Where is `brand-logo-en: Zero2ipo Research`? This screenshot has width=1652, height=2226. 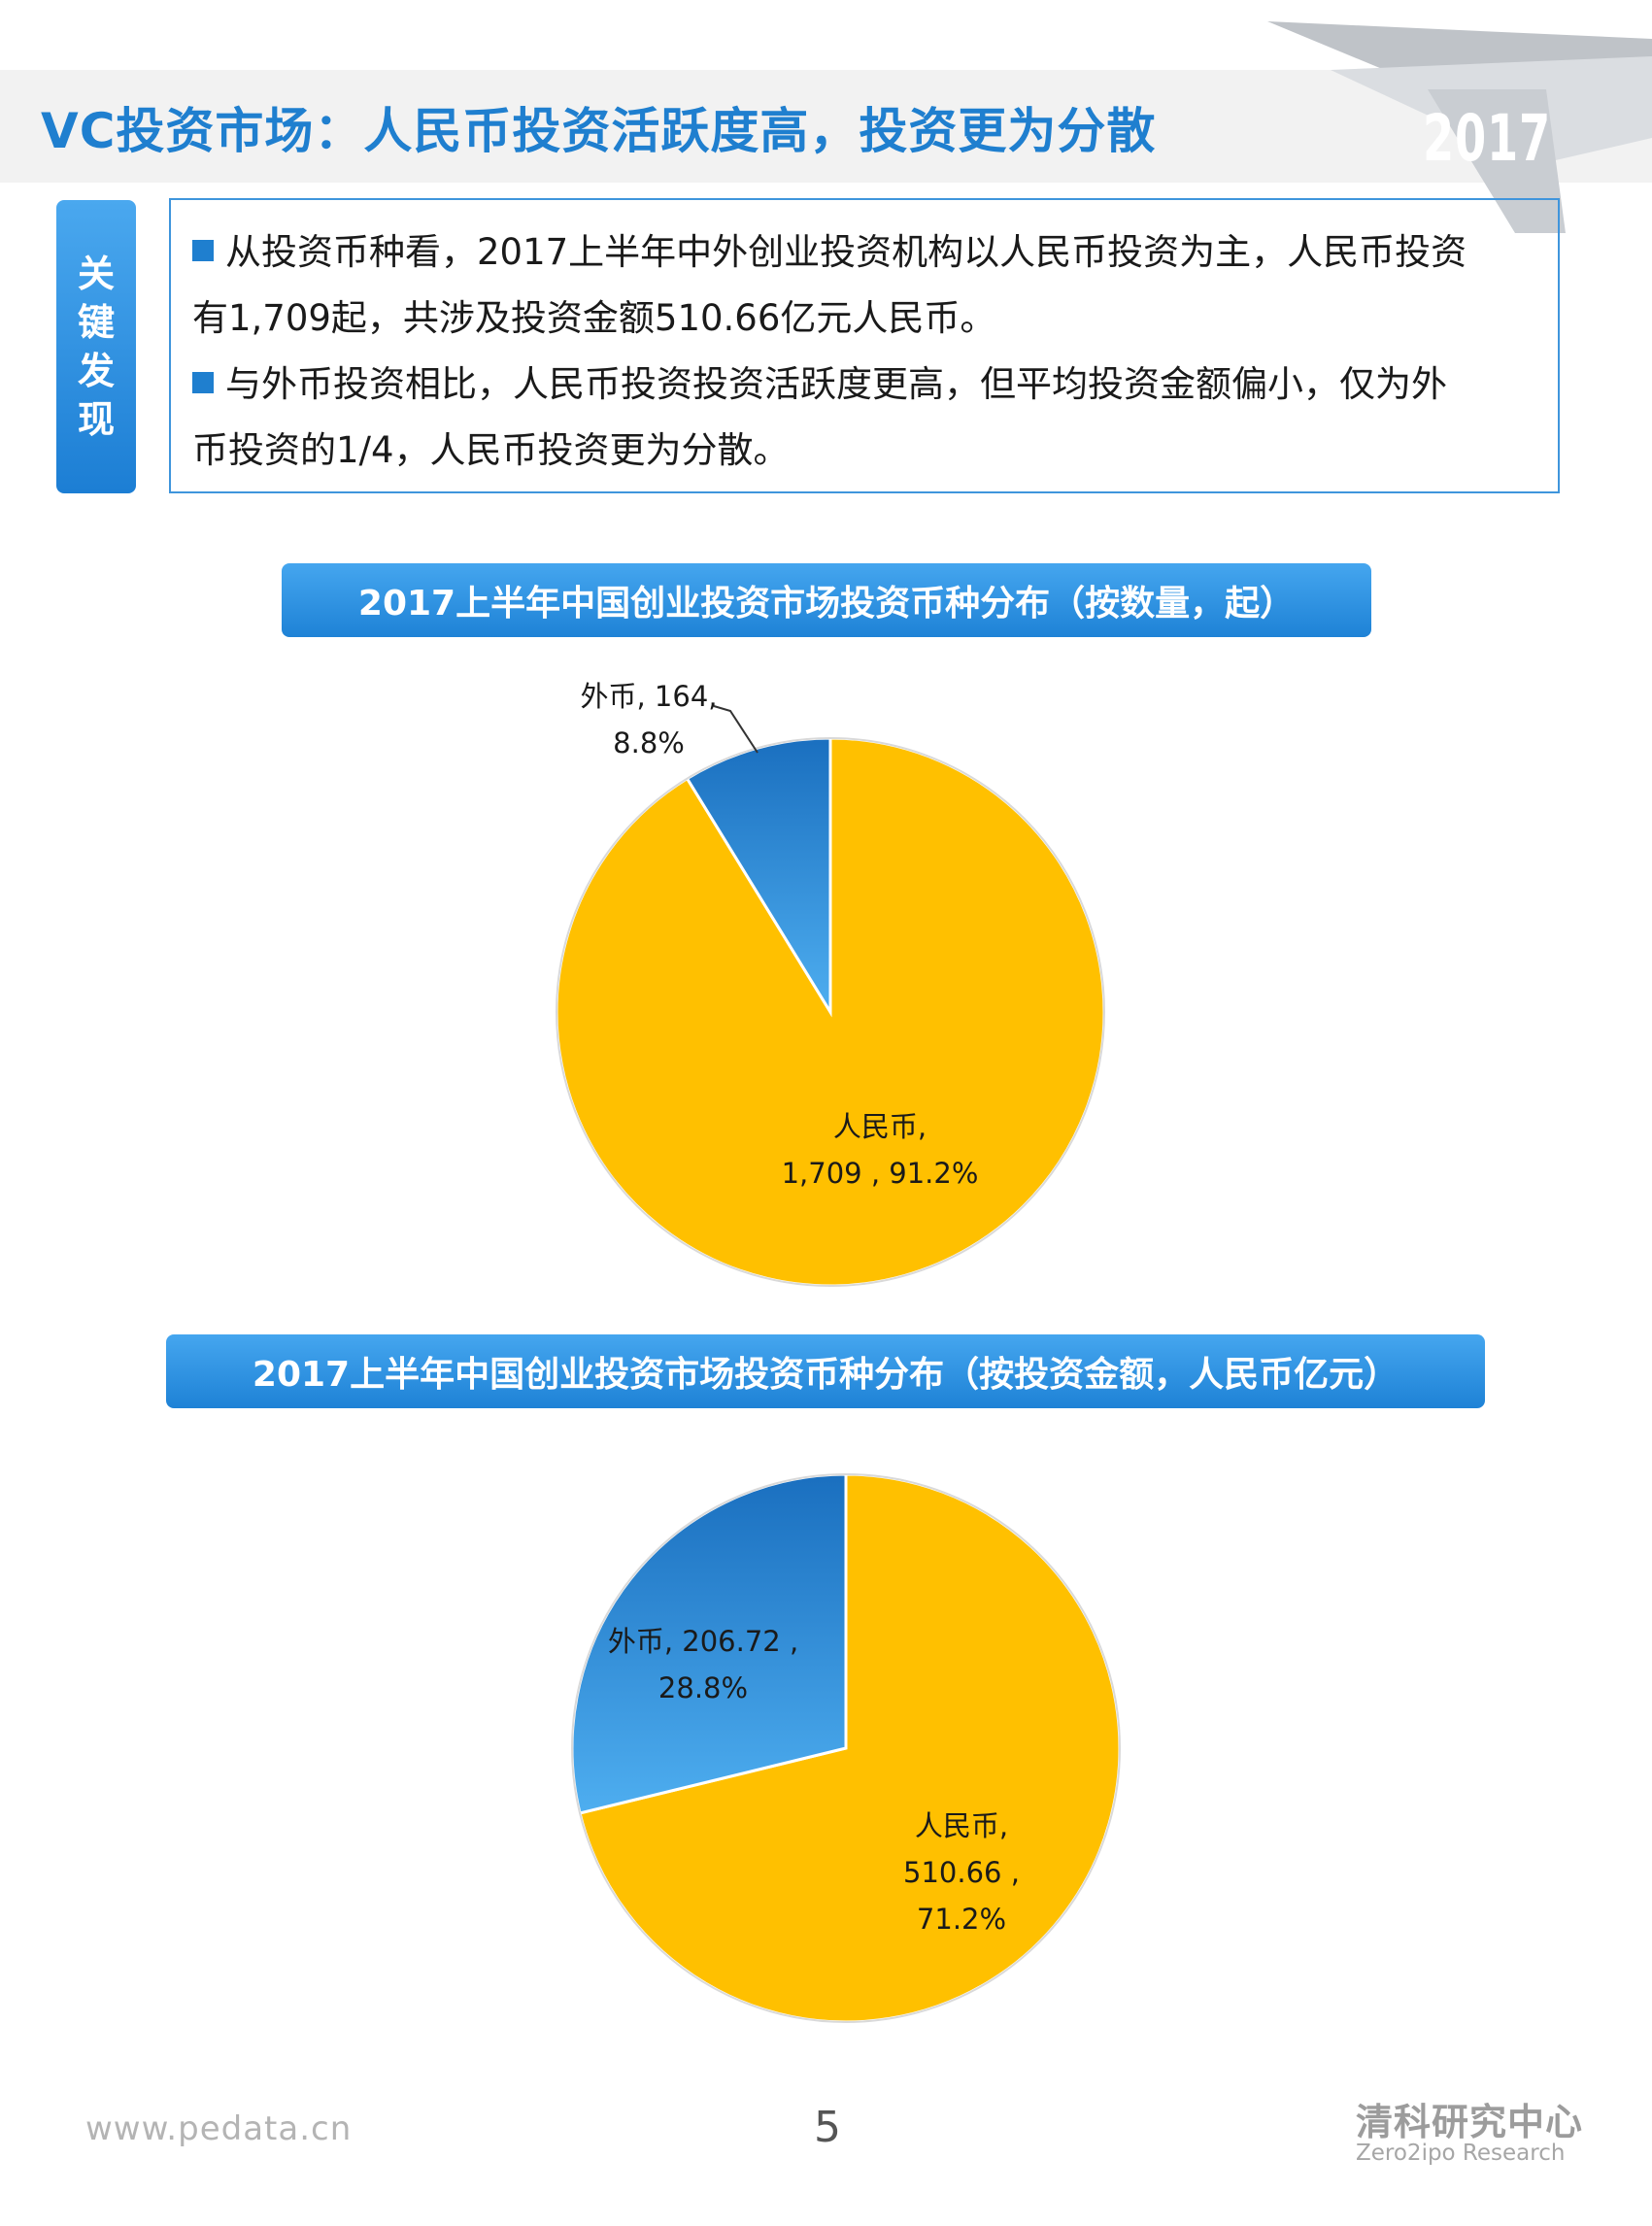 brand-logo-en: Zero2ipo Research is located at coordinates (1461, 2153).